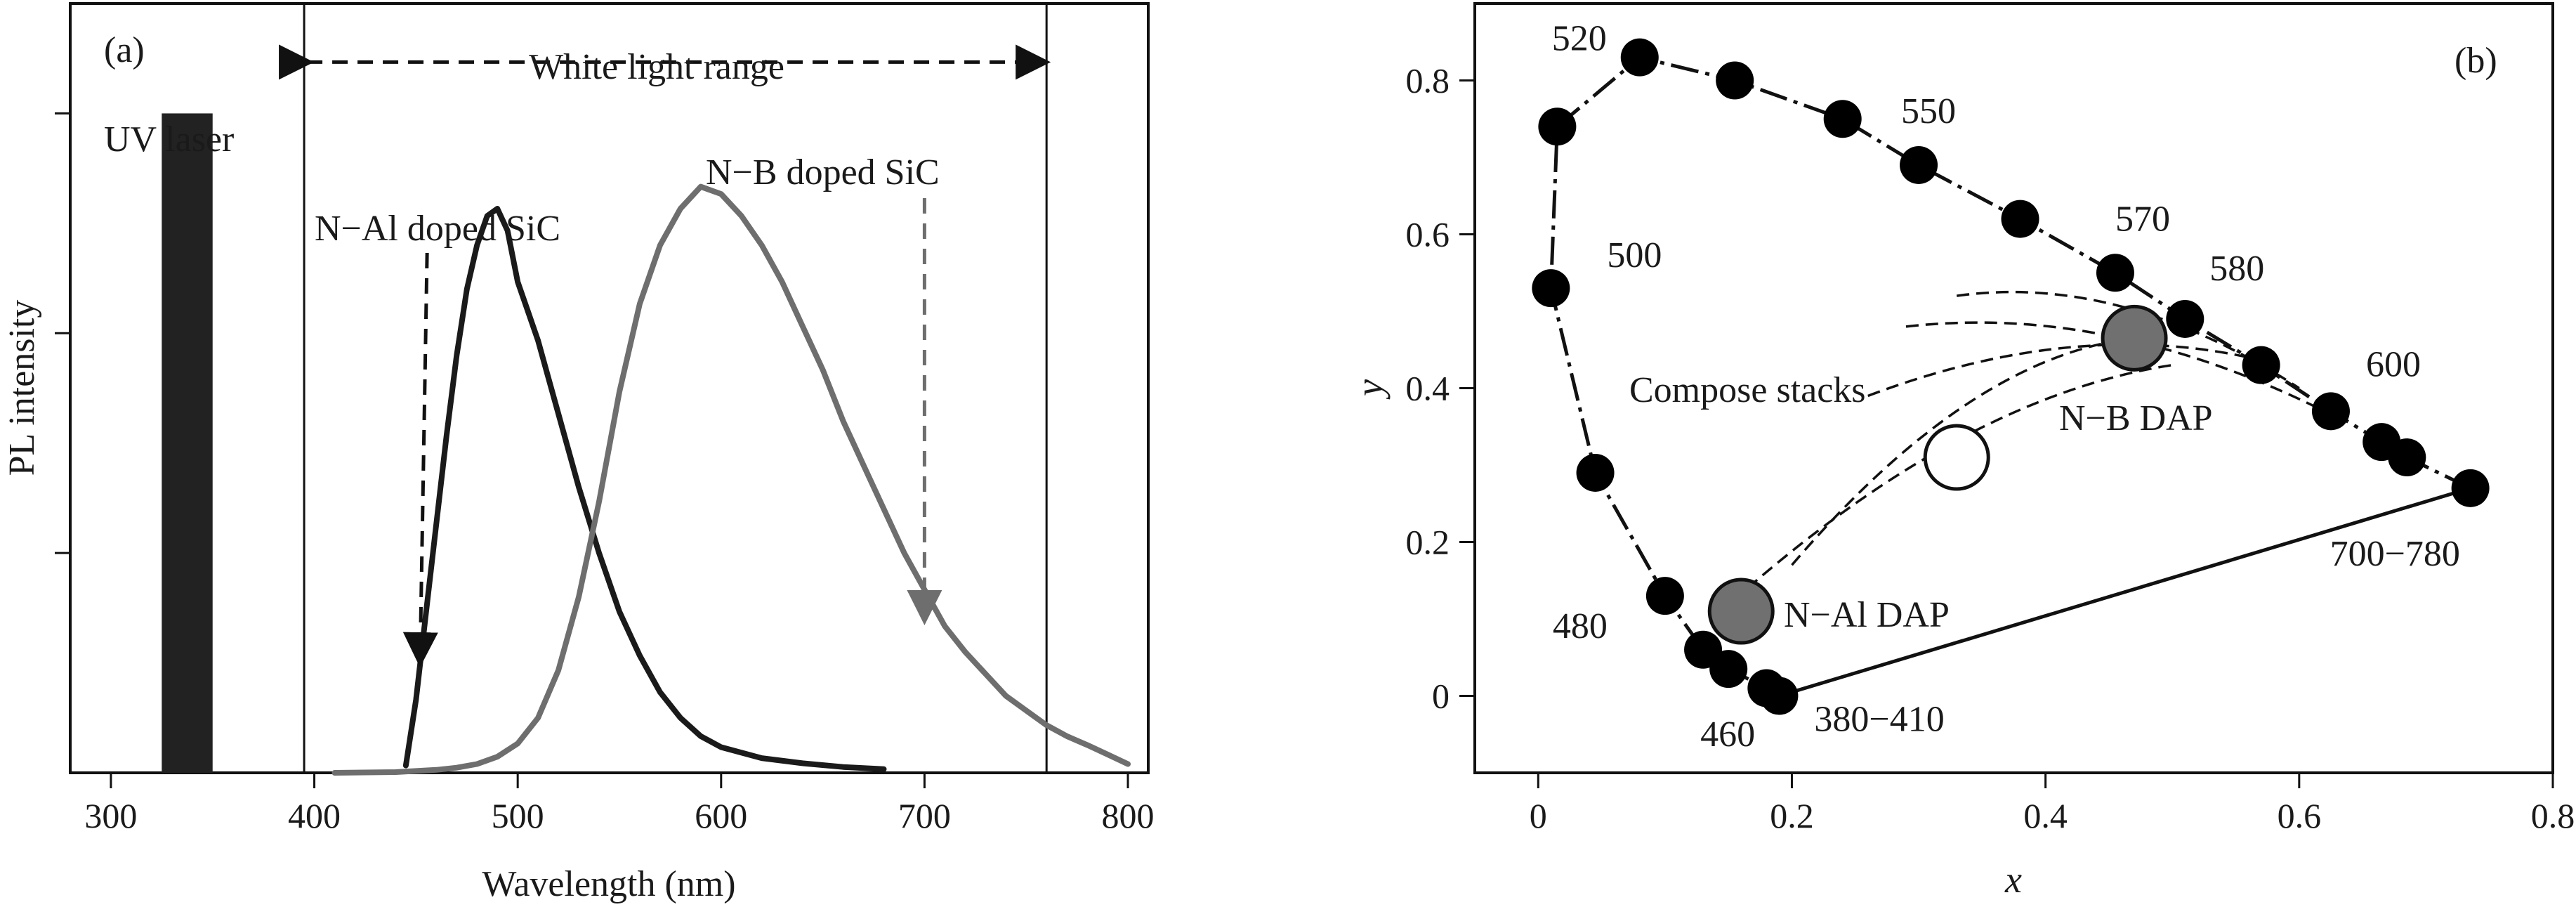 This screenshot has width=2576, height=907. What do you see at coordinates (1929, 111) in the screenshot?
I see `wavelength-label: 550` at bounding box center [1929, 111].